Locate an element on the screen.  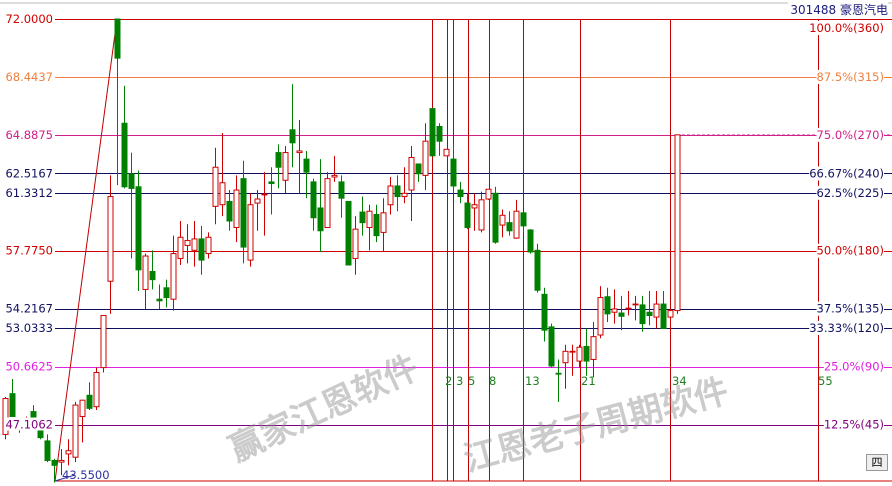
right-percent-label: 37.5%(135) is located at coordinates (850, 309).